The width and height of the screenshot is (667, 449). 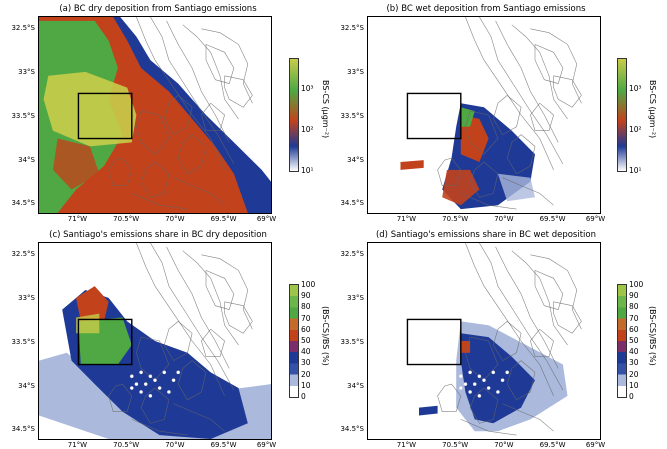 I want to click on colorbar-title: BS-CS (µgm⁻²), so click(x=652, y=109).